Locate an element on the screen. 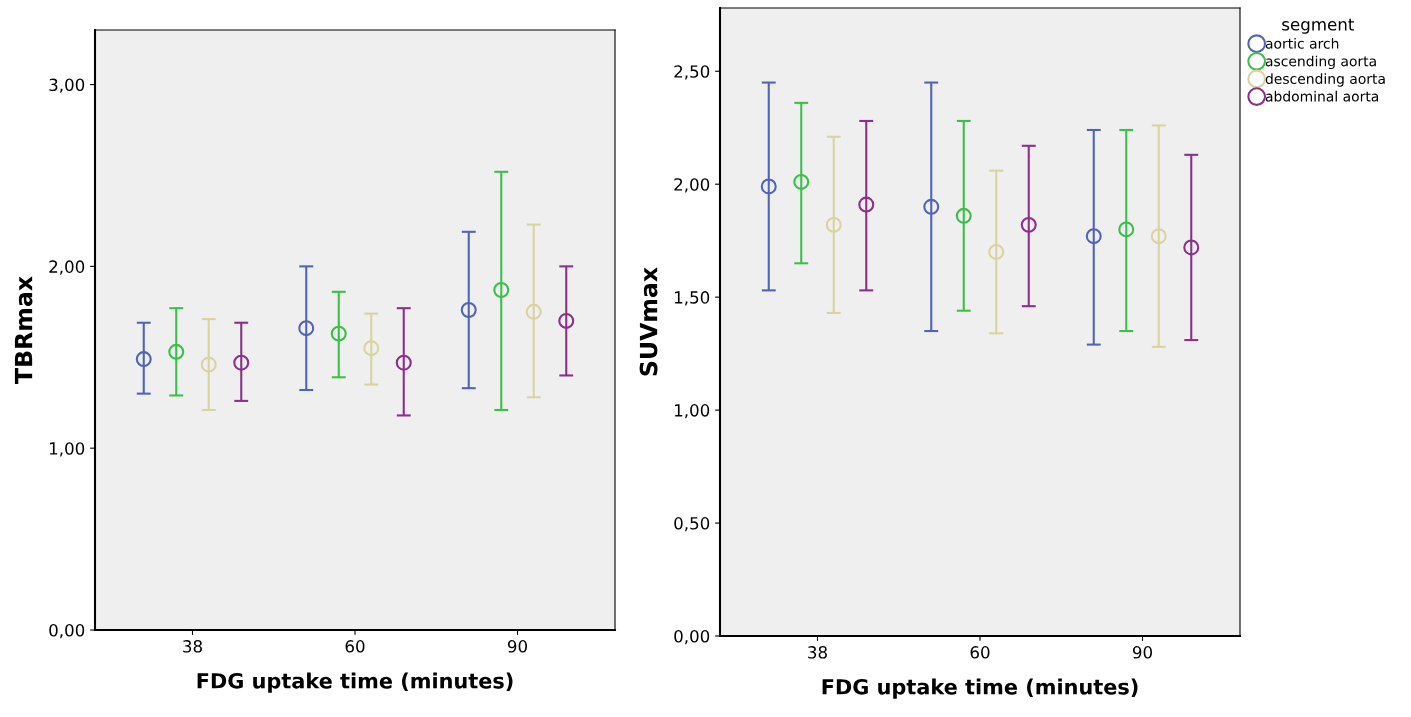 This screenshot has height=717, width=1411. legend-label: aortic arch is located at coordinates (1302, 43).